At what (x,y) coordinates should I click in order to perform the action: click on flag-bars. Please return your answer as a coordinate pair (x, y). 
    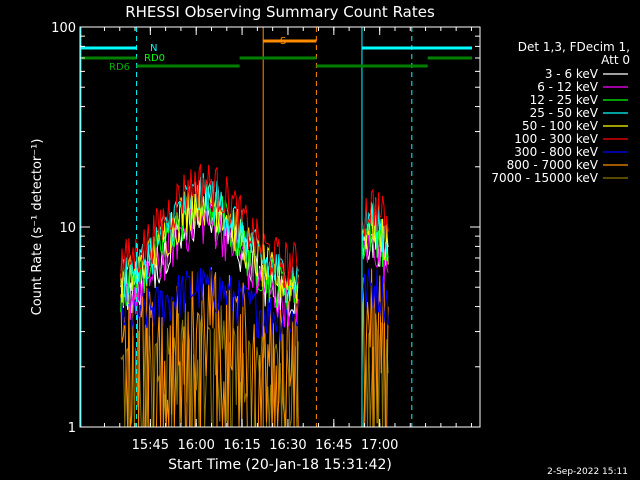
    Looking at the image, I should click on (276, 53).